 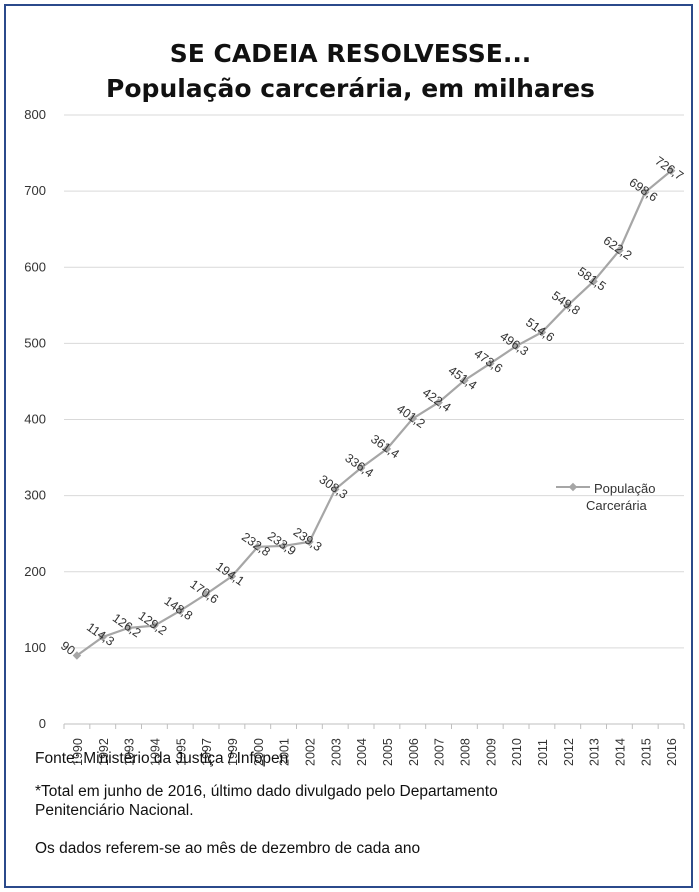 What do you see at coordinates (114, 810) in the screenshot?
I see `footnote-line-2: Penitenciário Nacional.` at bounding box center [114, 810].